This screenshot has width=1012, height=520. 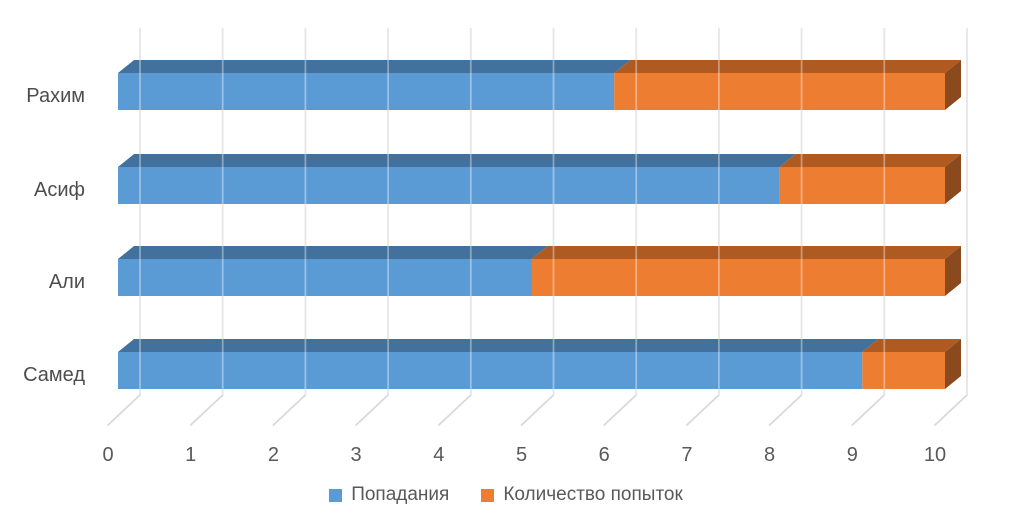 What do you see at coordinates (190, 455) in the screenshot?
I see `x-tick-label: 1` at bounding box center [190, 455].